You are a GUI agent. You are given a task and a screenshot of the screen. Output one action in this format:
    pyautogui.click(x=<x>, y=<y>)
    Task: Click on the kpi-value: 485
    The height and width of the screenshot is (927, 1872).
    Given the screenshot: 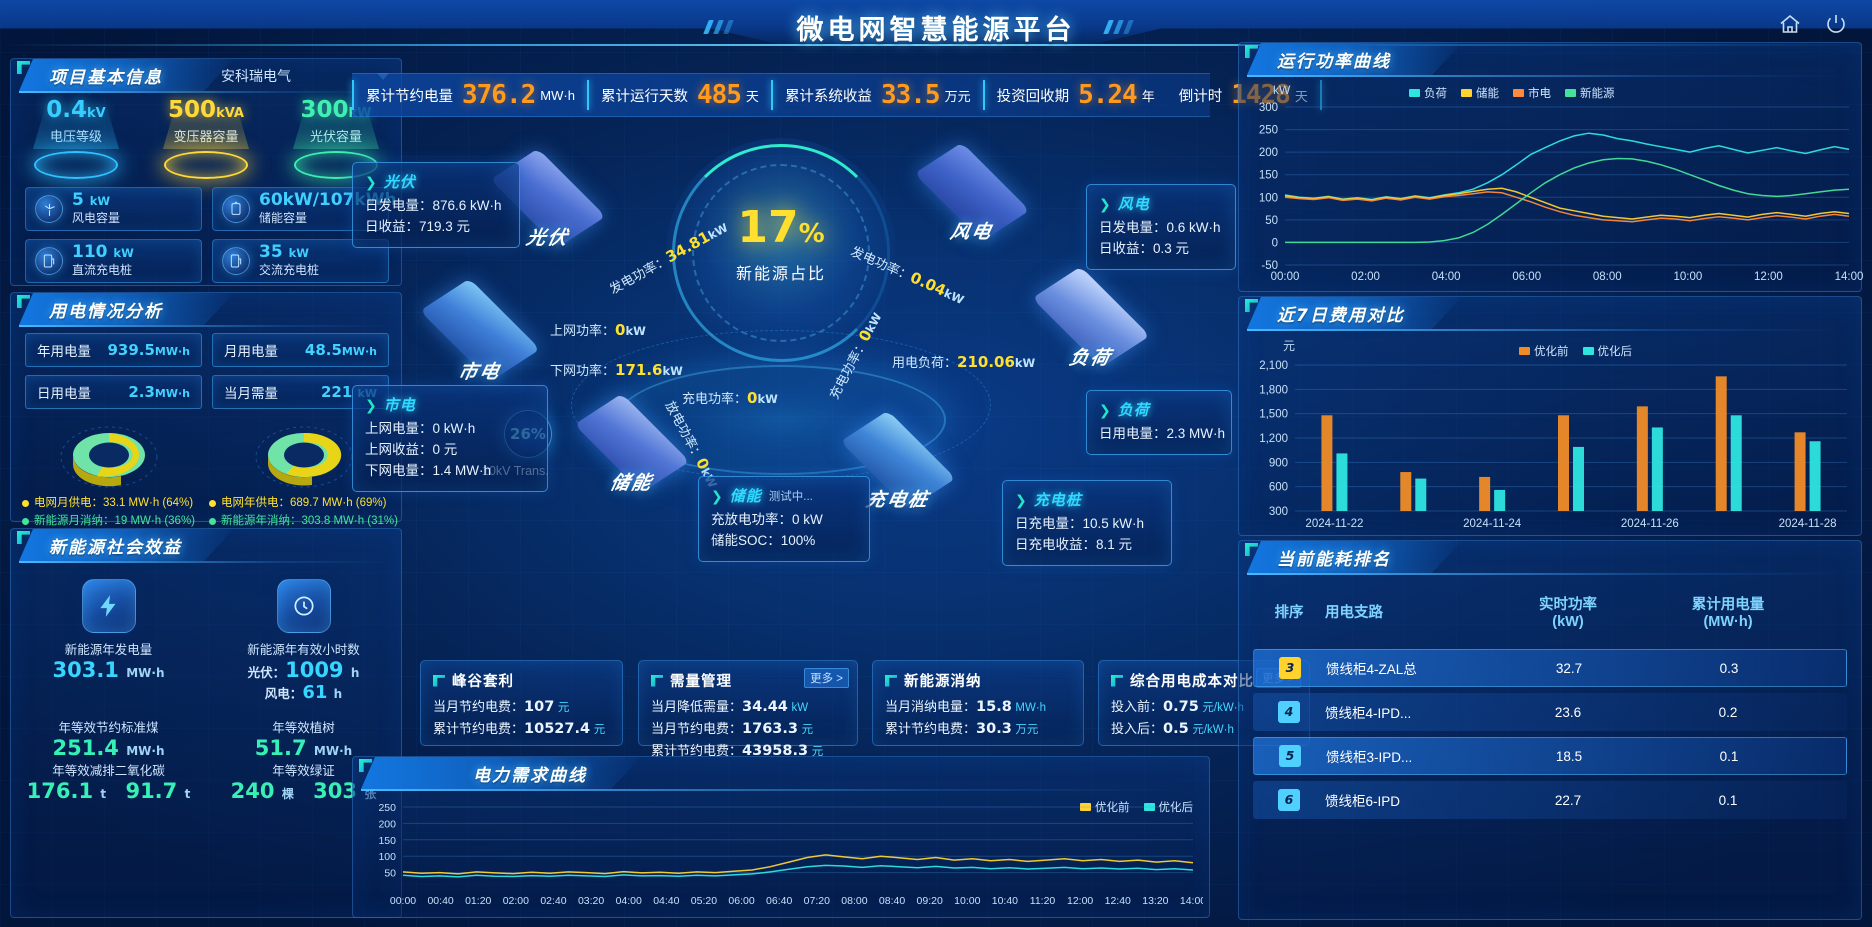 What is the action you would take?
    pyautogui.click(x=719, y=95)
    